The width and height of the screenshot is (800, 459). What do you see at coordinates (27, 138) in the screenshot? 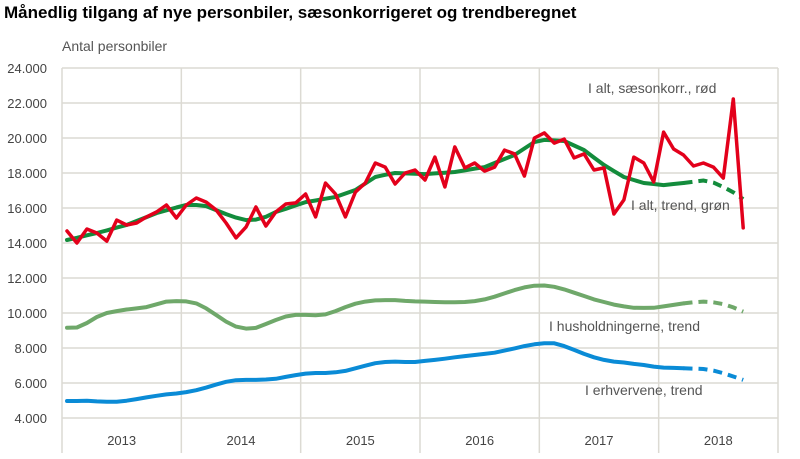
I see `y-tick-label: 20.000` at bounding box center [27, 138].